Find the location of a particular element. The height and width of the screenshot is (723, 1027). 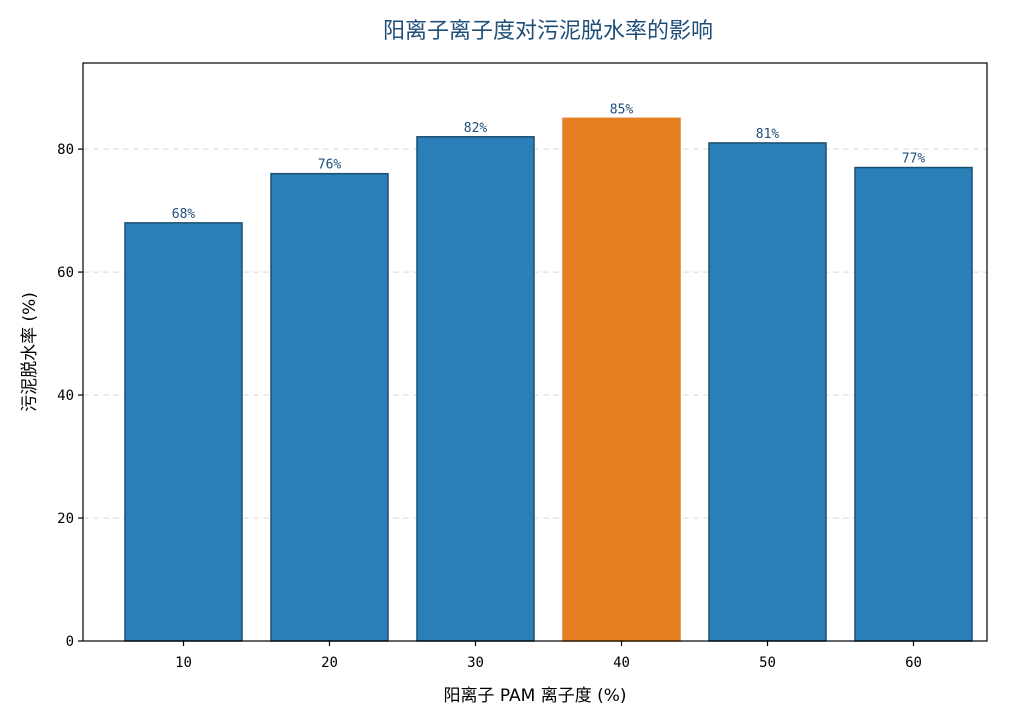

x-tick-label: 20 is located at coordinates (329, 663).